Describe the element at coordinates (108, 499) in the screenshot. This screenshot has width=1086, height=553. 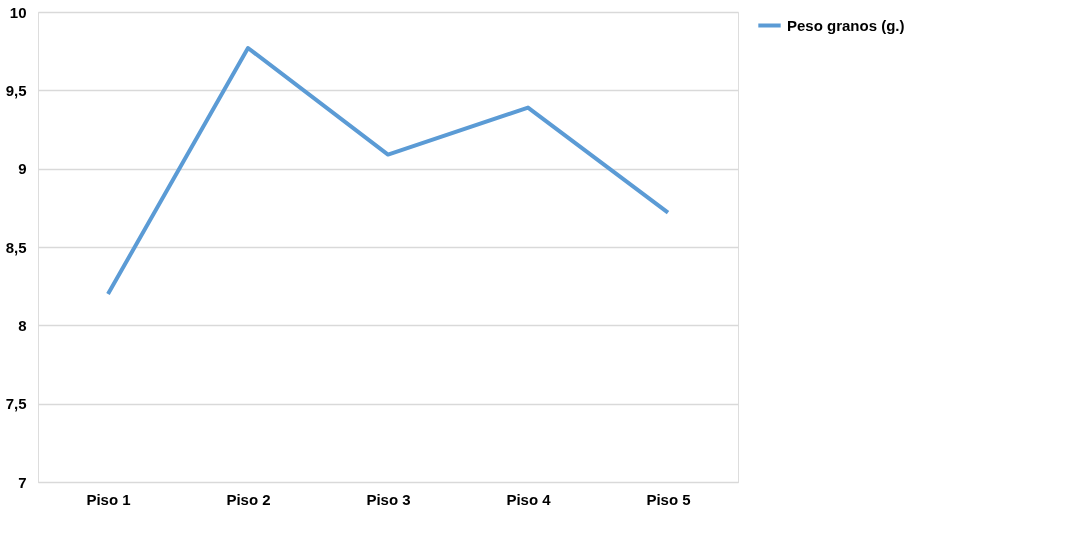
I see `x-tick-label: Piso 1` at that location.